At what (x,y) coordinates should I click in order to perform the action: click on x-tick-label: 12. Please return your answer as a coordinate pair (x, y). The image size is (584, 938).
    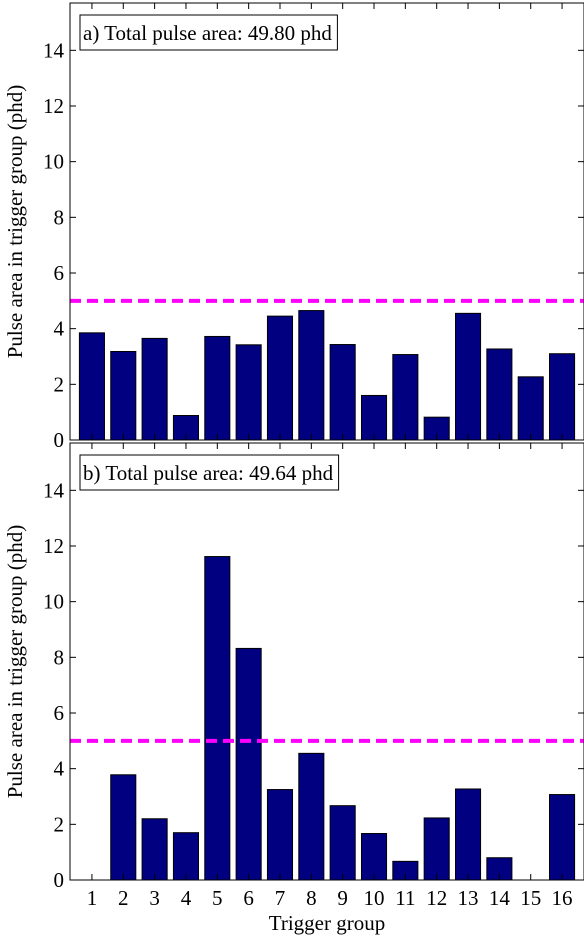
    Looking at the image, I should click on (436, 898).